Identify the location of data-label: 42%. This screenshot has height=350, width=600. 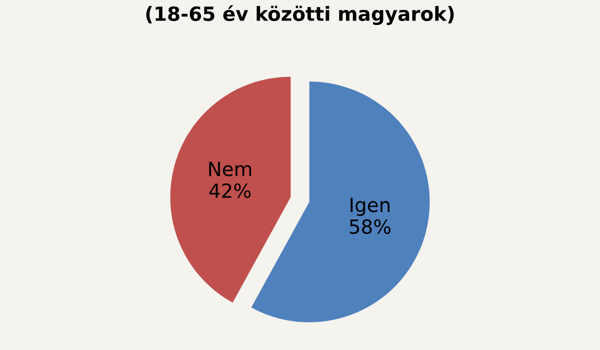
(230, 190).